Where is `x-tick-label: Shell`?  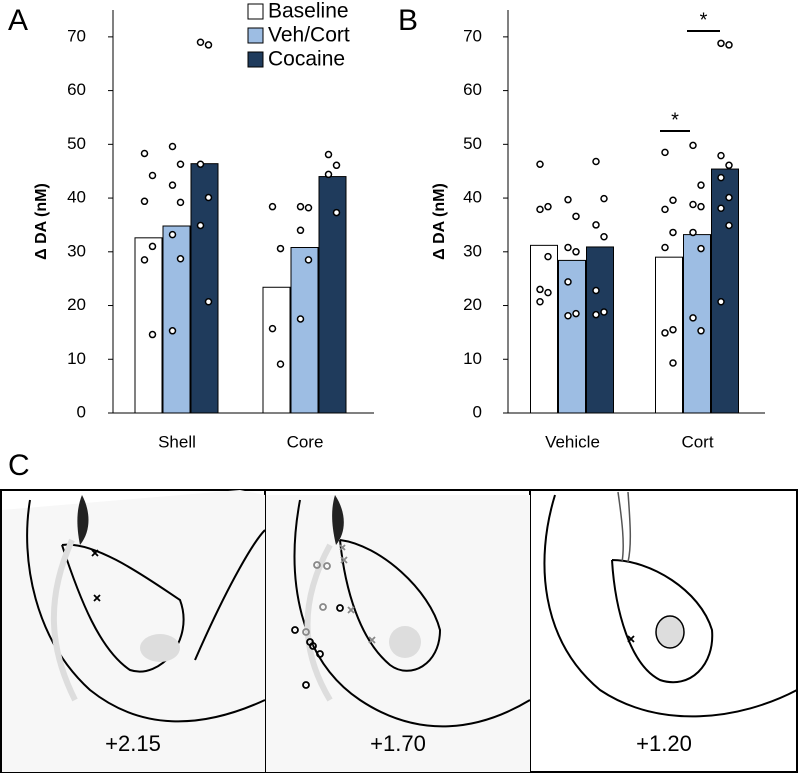 x-tick-label: Shell is located at coordinates (177, 441).